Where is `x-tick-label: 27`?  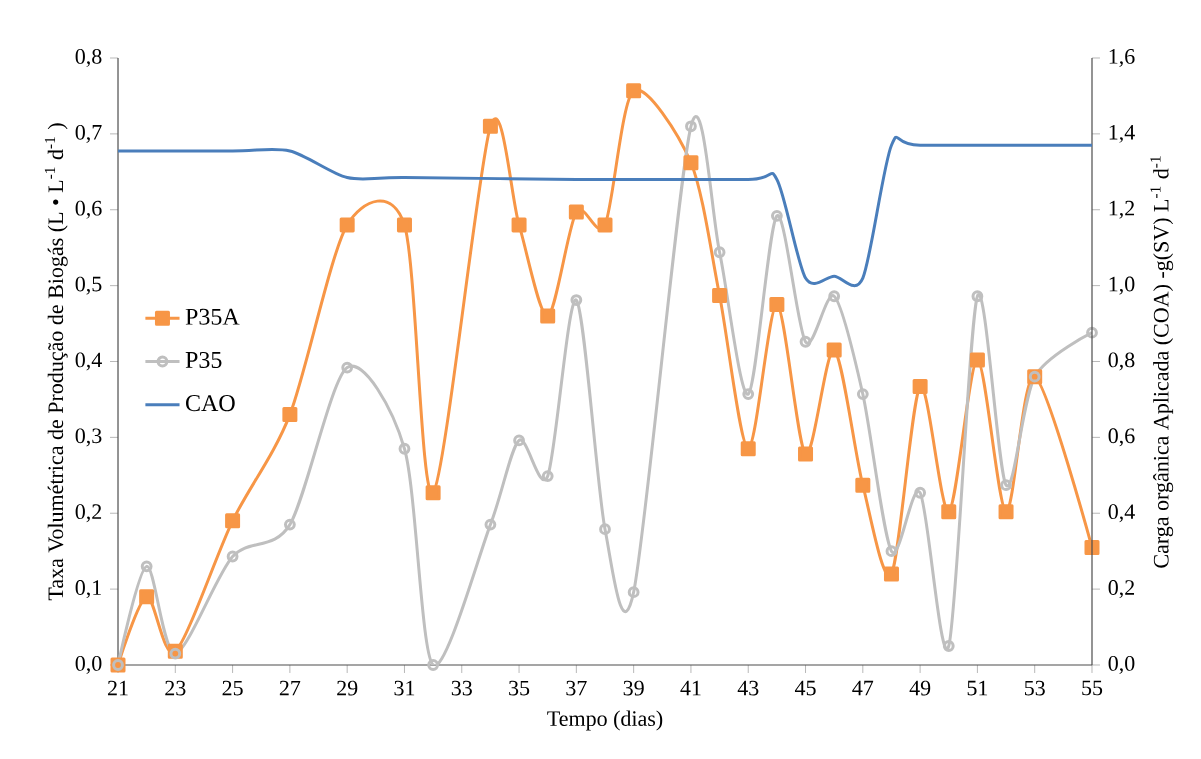
x-tick-label: 27 is located at coordinates (290, 688).